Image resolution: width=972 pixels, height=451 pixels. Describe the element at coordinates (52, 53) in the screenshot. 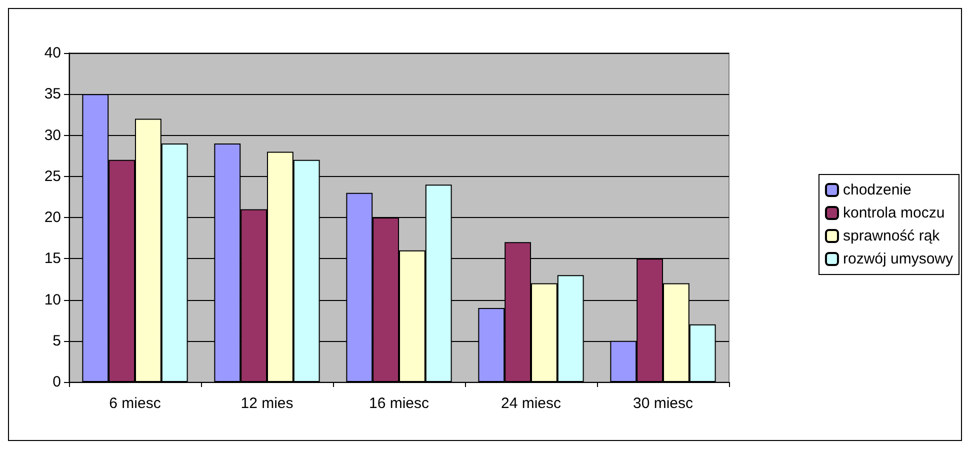

I see `y-tick-label: 40` at that location.